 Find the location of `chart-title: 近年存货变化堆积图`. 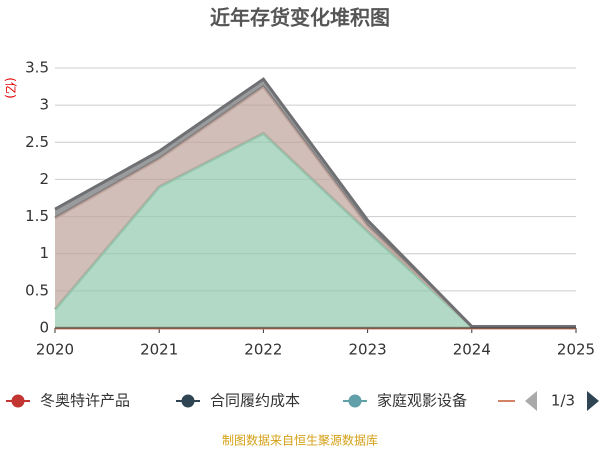

chart-title: 近年存货变化堆积图 is located at coordinates (300, 18).